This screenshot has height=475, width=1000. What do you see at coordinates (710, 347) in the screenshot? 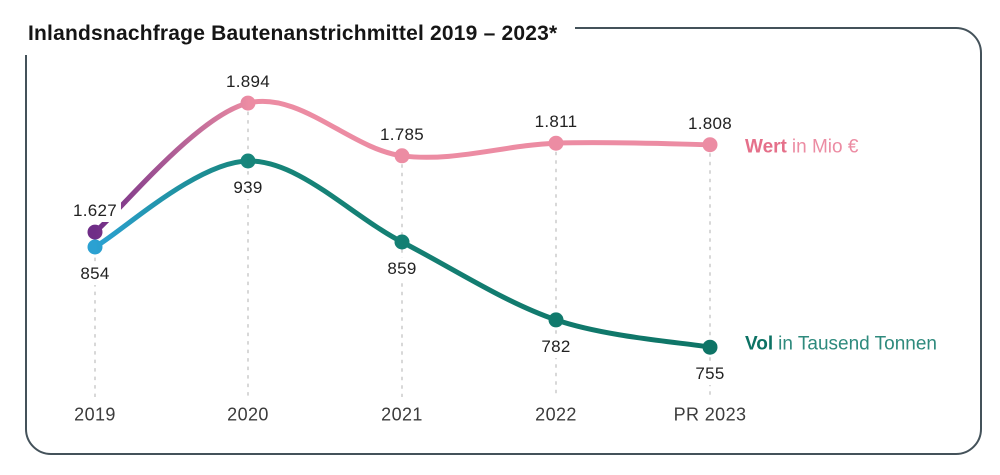
I see `data-point-vol-PR 2023` at bounding box center [710, 347].